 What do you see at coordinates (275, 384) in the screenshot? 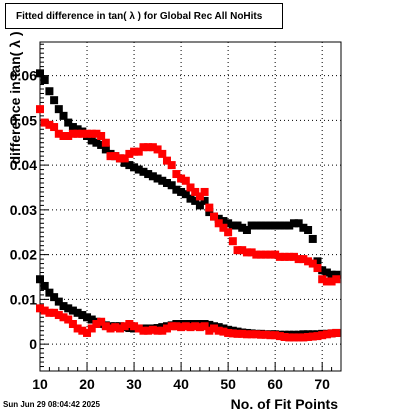
I see `x-tick-label: 60` at bounding box center [275, 384].